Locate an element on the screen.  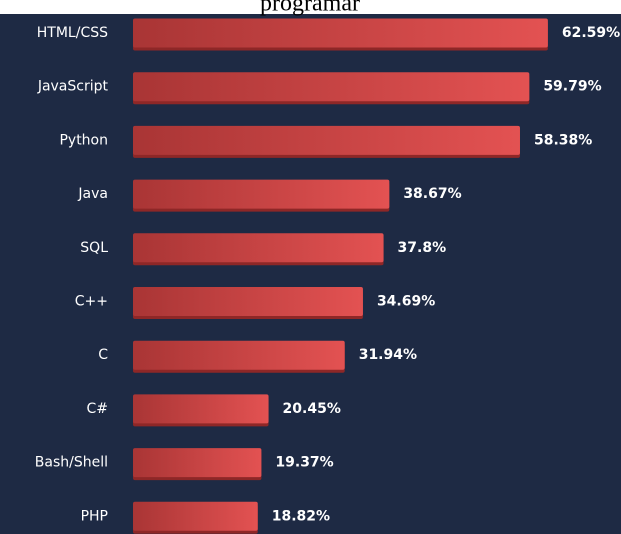
category-label: C is located at coordinates (103, 355).